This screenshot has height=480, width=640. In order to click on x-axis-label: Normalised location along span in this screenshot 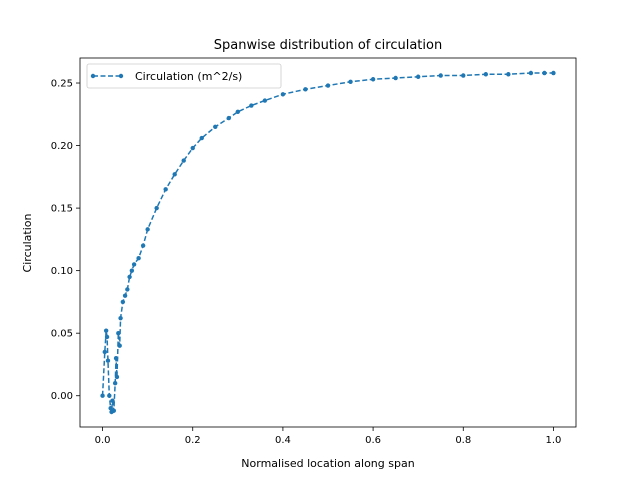, I will do `click(327, 463)`.